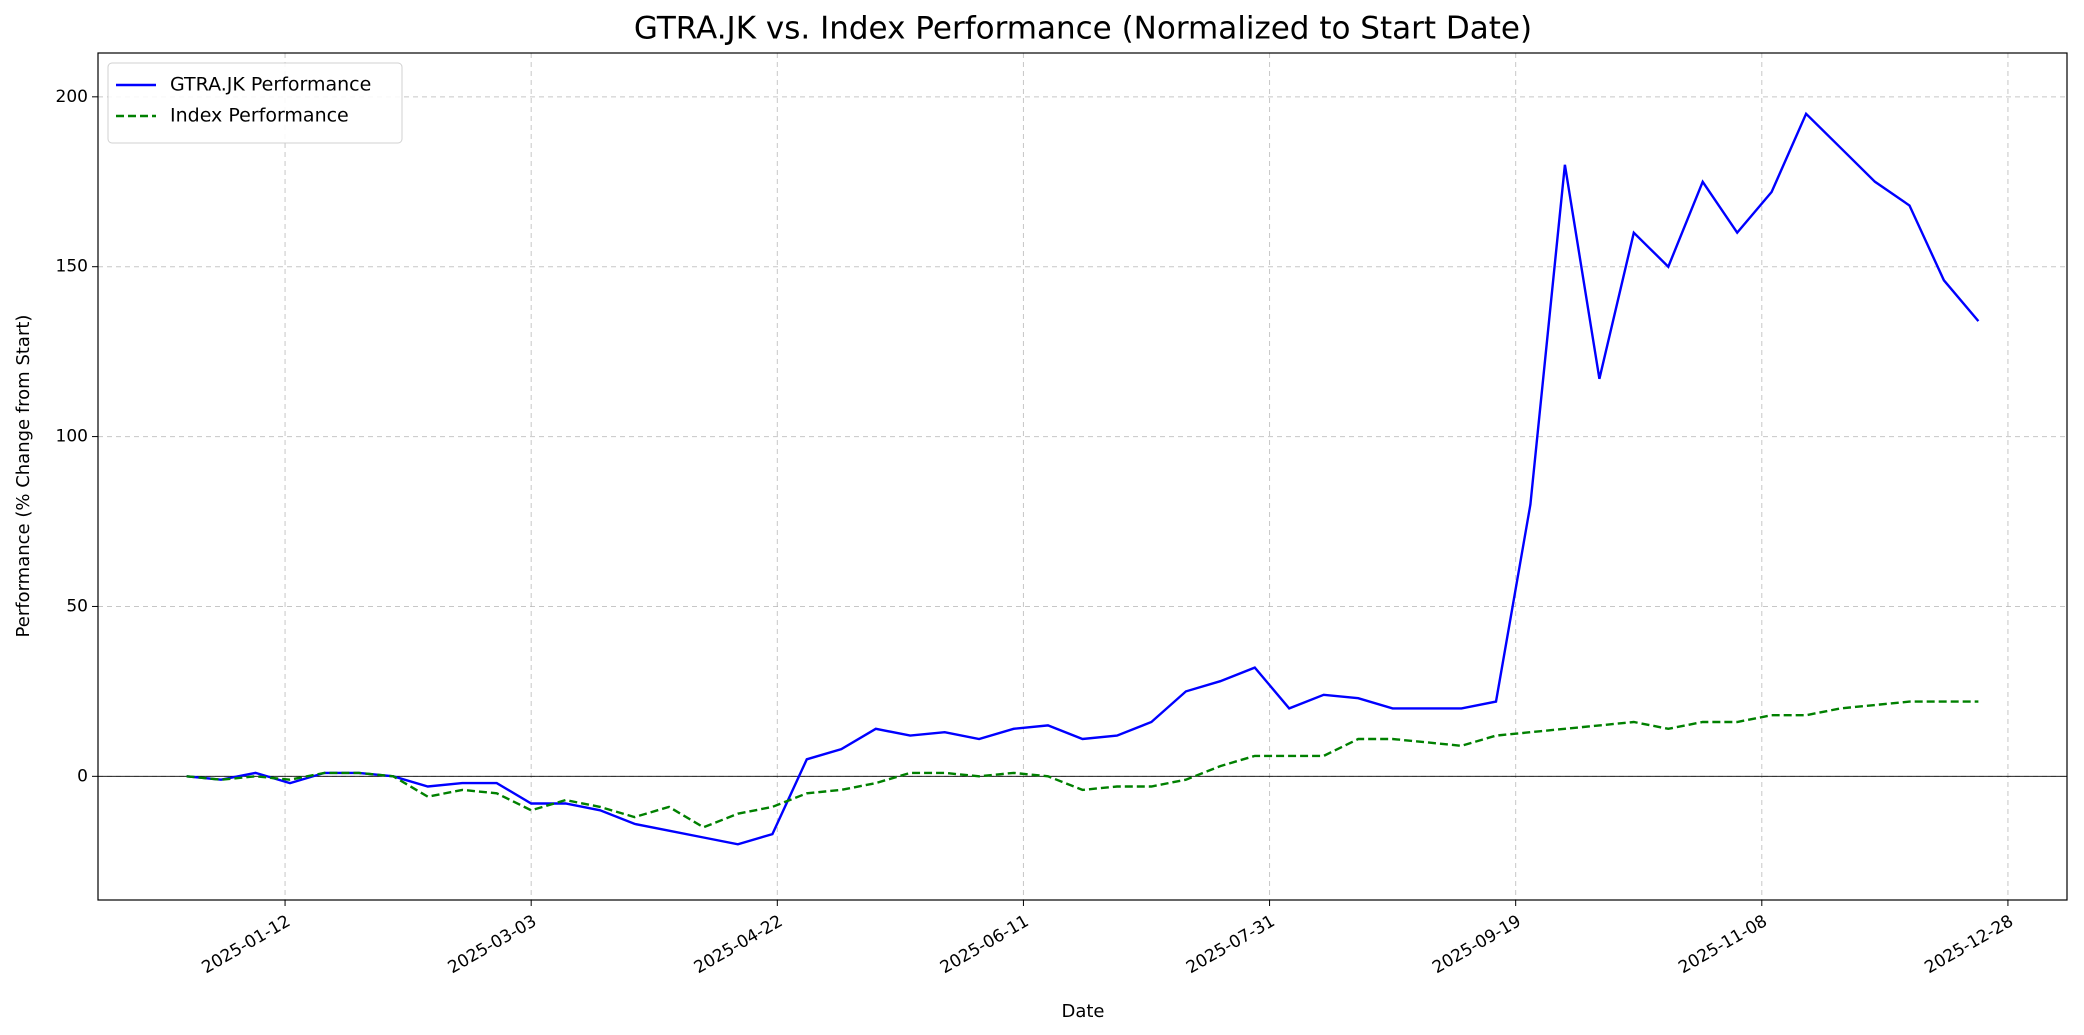  Describe the element at coordinates (270, 85) in the screenshot. I see `legend-label: GTRA.JK Performance` at that location.